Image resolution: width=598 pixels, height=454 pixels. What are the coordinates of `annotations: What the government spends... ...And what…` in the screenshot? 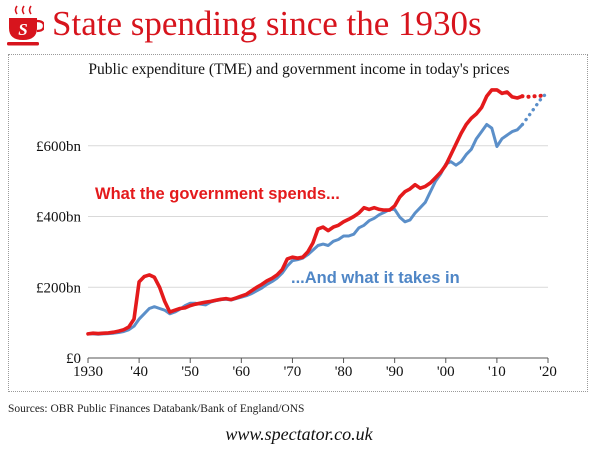 It's located at (277, 236).